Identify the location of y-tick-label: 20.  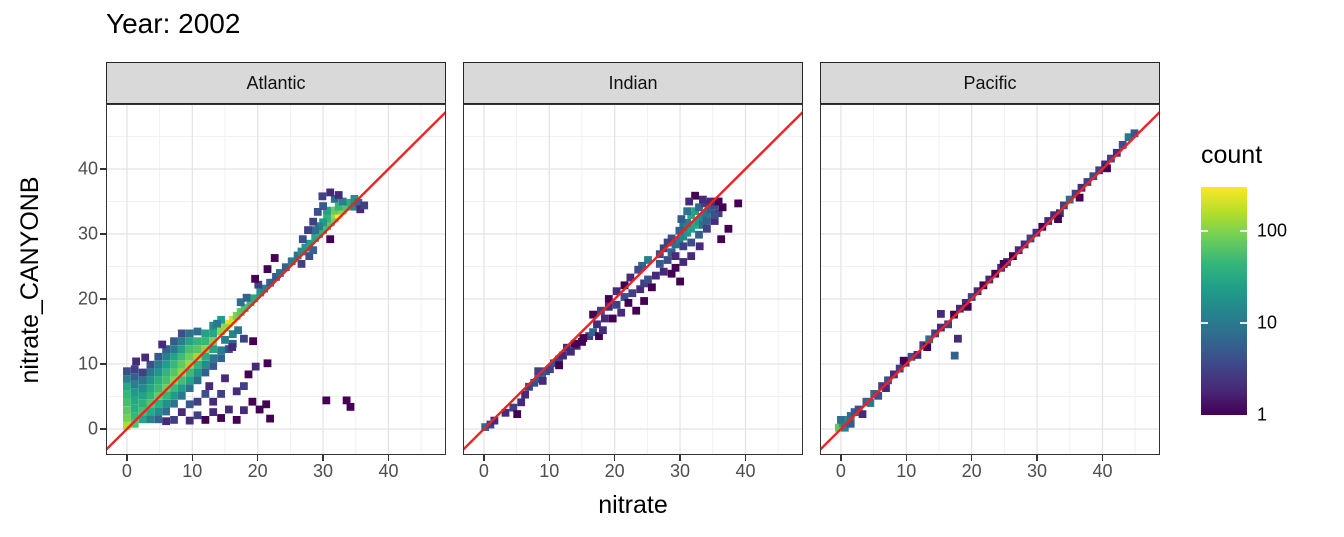
(87, 298).